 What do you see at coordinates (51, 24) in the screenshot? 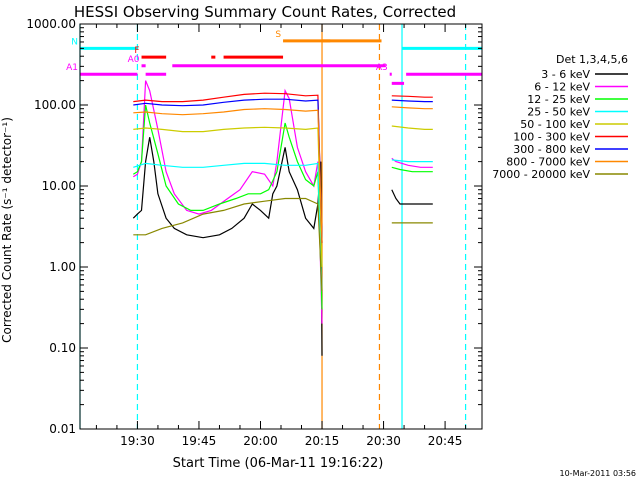
I see `y-tick-label-0: 1000.00` at bounding box center [51, 24].